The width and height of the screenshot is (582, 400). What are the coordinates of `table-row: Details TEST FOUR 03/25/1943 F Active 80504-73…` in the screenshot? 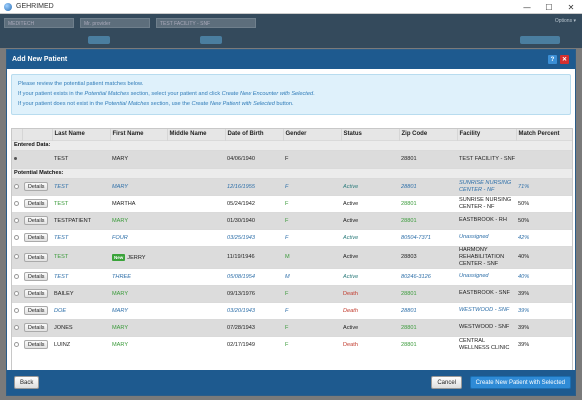 It's located at (292, 237).